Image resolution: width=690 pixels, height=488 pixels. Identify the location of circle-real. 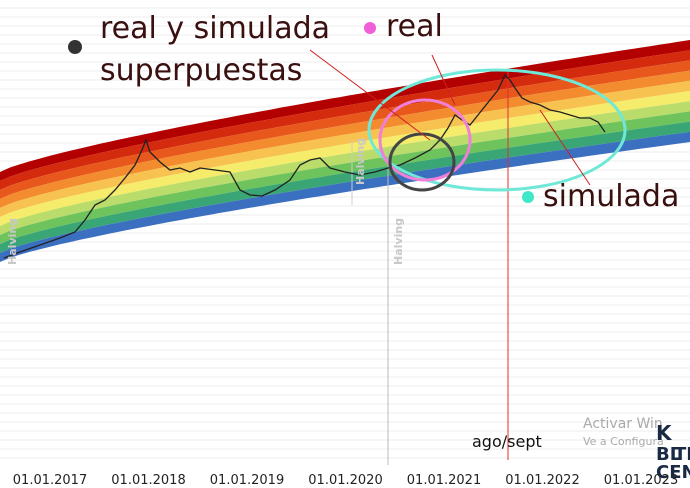
(425, 140).